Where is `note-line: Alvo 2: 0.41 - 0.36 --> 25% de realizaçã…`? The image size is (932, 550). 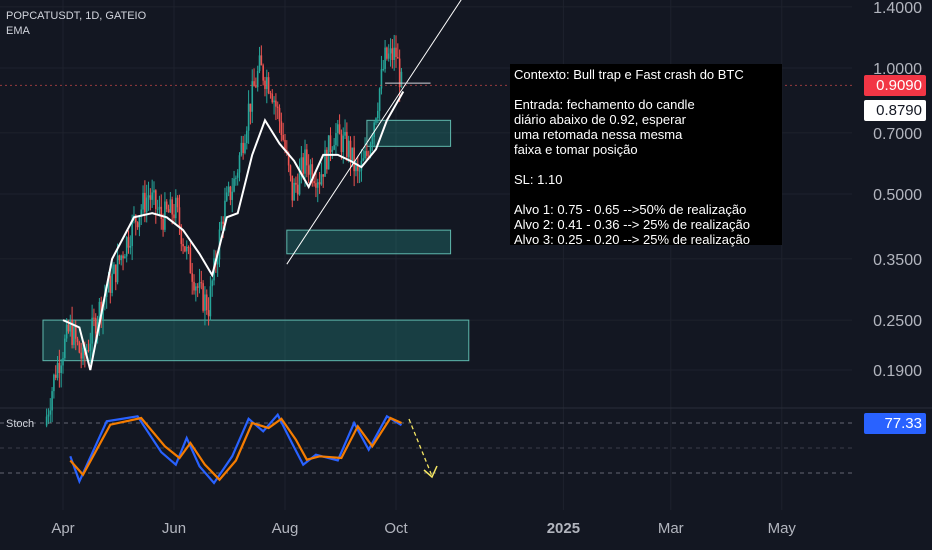
note-line: Alvo 2: 0.41 - 0.36 --> 25% de realizaçã… is located at coordinates (632, 224).